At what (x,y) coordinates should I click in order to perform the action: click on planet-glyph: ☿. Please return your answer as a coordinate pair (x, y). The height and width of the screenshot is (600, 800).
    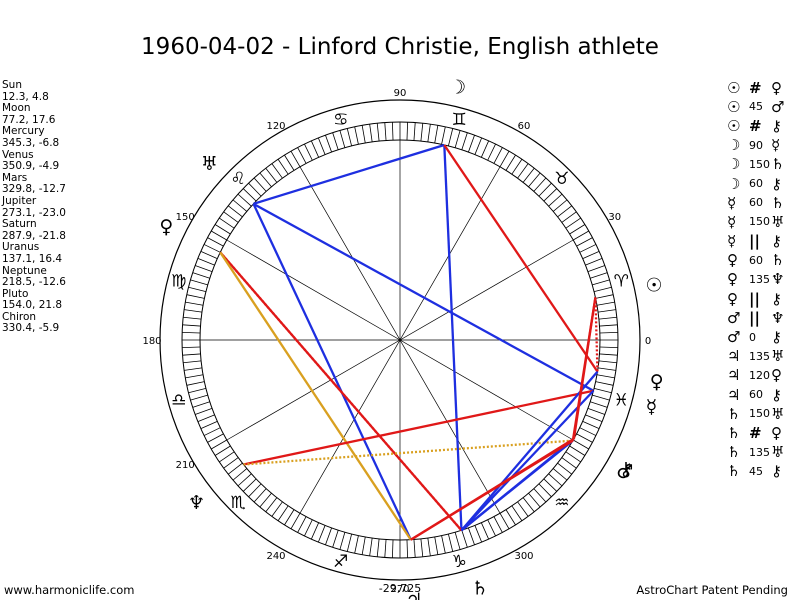
    Looking at the image, I should click on (732, 202).